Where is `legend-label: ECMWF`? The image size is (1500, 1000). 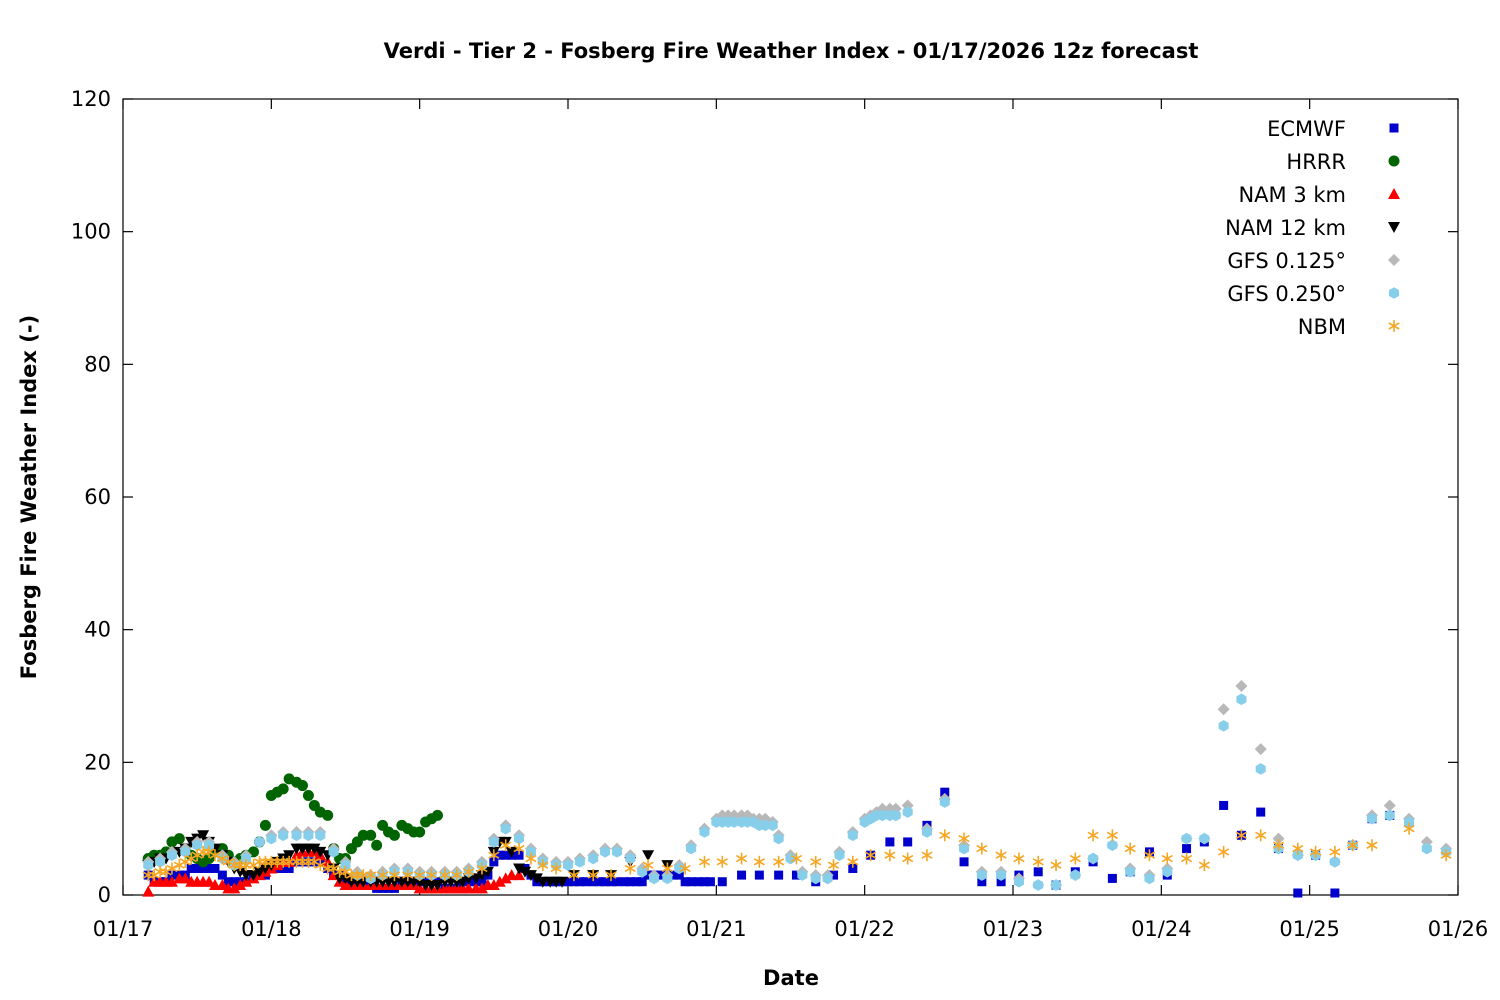 legend-label: ECMWF is located at coordinates (1306, 129).